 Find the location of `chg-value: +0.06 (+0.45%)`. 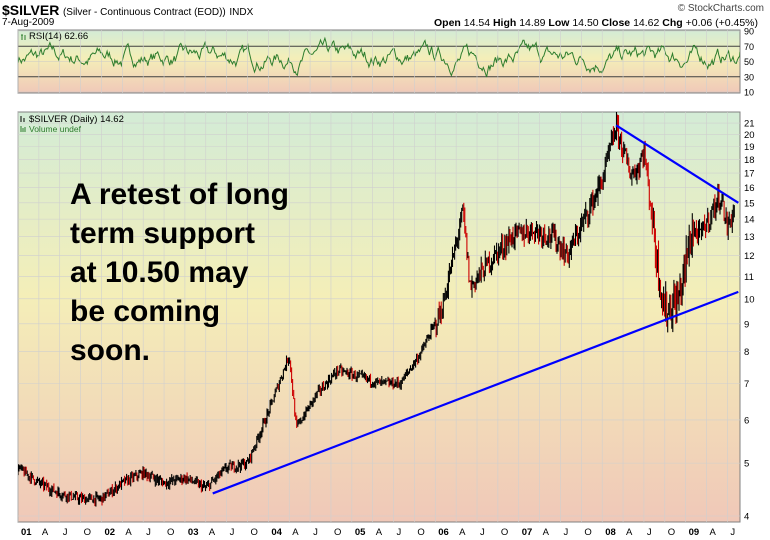

chg-value: +0.06 (+0.45%) is located at coordinates (721, 23).